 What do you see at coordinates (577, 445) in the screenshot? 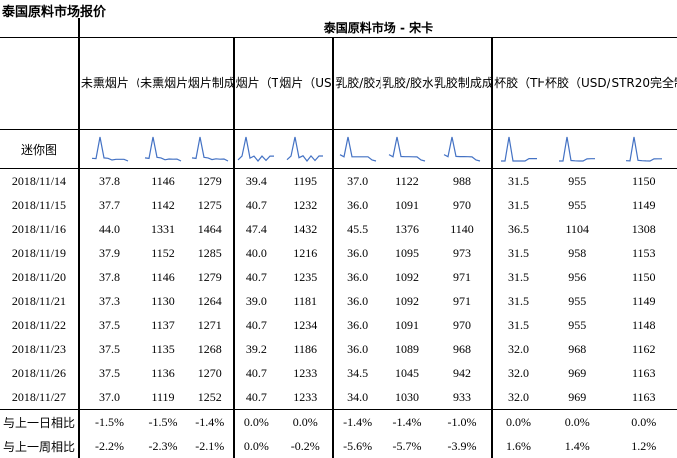
I see `change-cell: 1.4%` at bounding box center [577, 445].